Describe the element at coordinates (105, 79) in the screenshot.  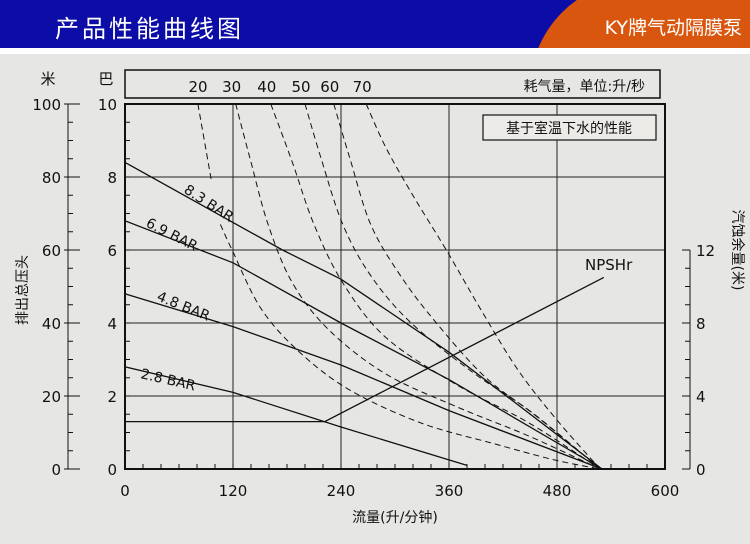
I see `left-unit-bar: 巴` at that location.